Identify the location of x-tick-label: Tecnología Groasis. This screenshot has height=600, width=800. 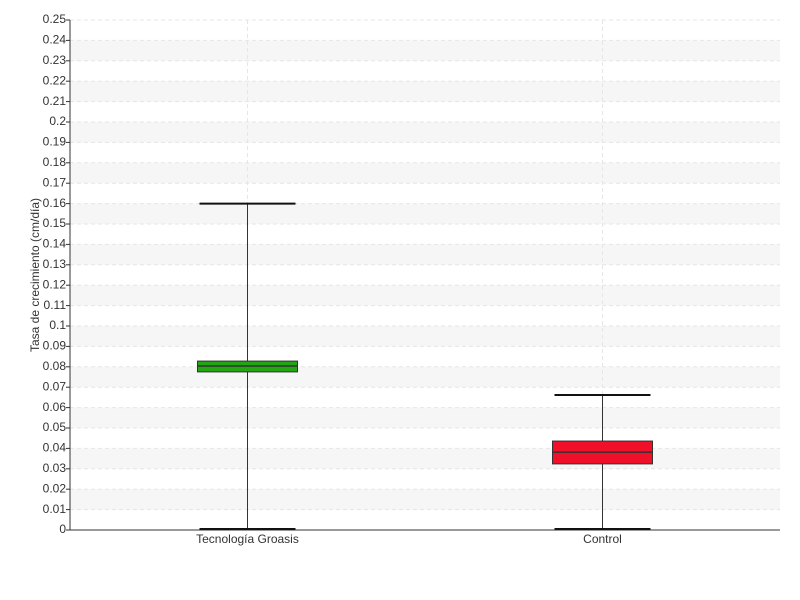
(247, 539).